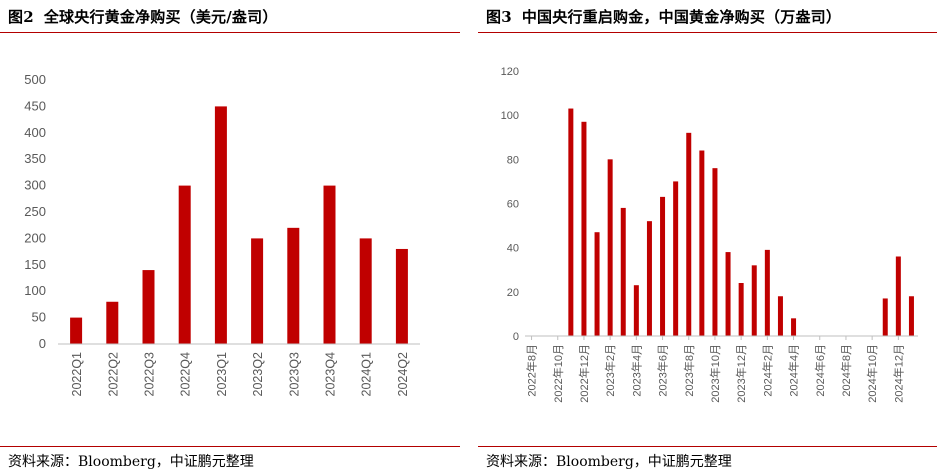 The image size is (937, 476). What do you see at coordinates (898, 373) in the screenshot?
I see `fig3-x-tick-label: 2024年12月` at bounding box center [898, 373].